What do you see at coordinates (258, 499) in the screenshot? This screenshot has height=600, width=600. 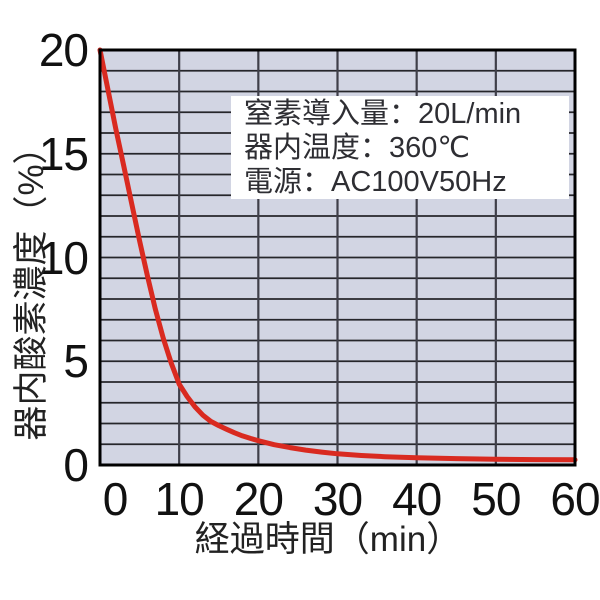 I see `x-tick-label-20: 20` at bounding box center [258, 499].